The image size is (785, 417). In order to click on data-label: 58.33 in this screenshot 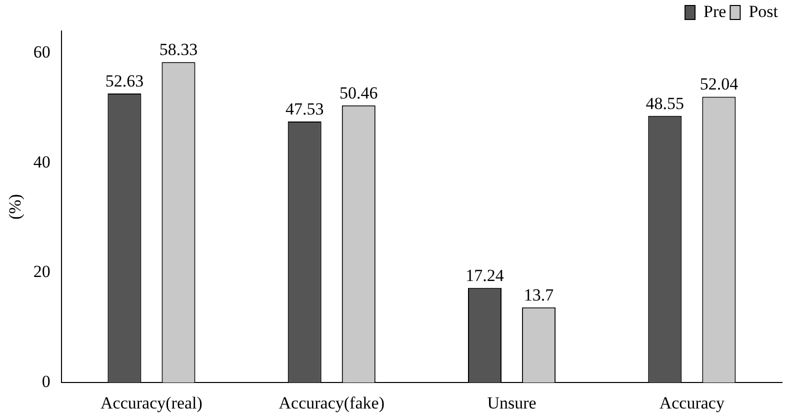, I will do `click(178, 50)`.